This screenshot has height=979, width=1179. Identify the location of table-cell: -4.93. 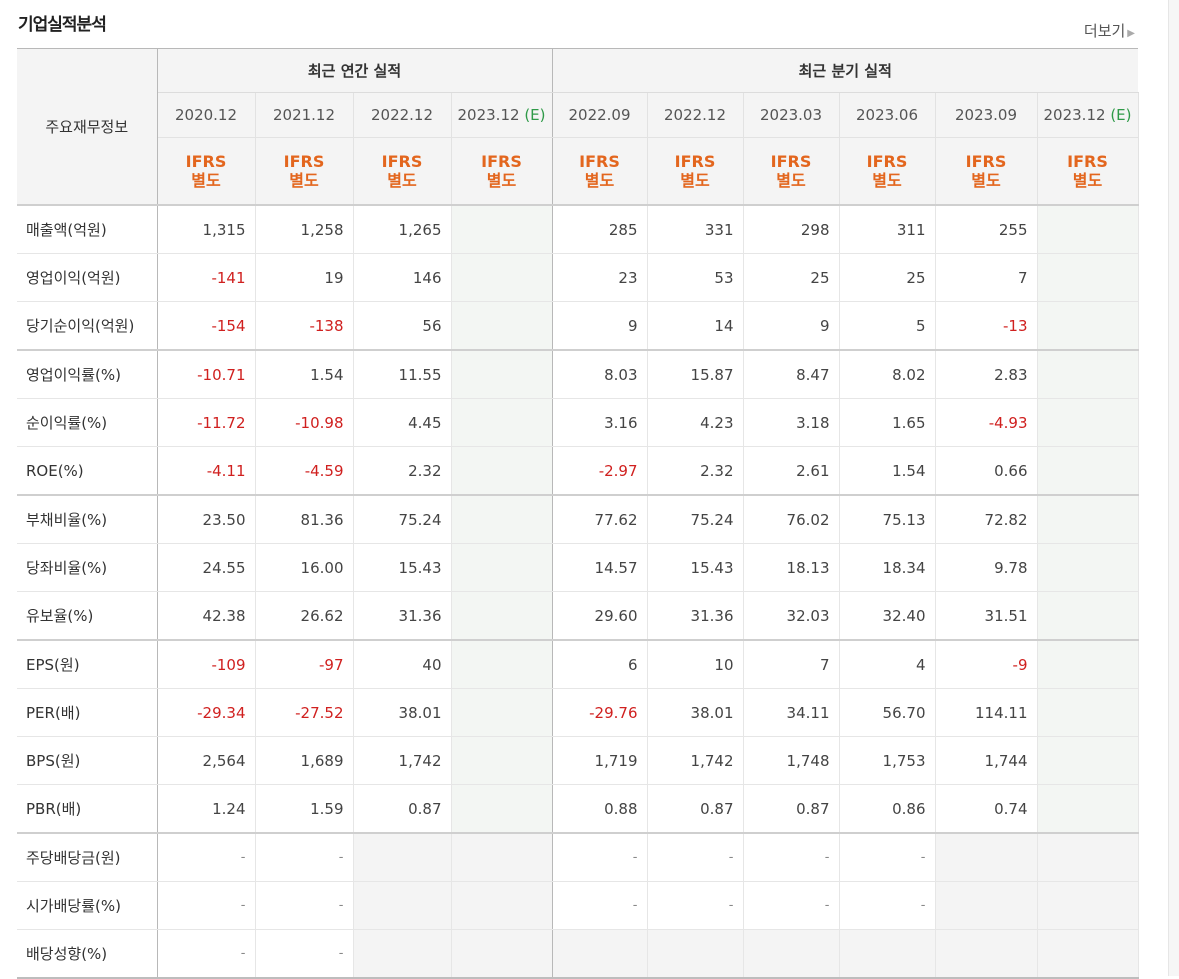
(986, 422).